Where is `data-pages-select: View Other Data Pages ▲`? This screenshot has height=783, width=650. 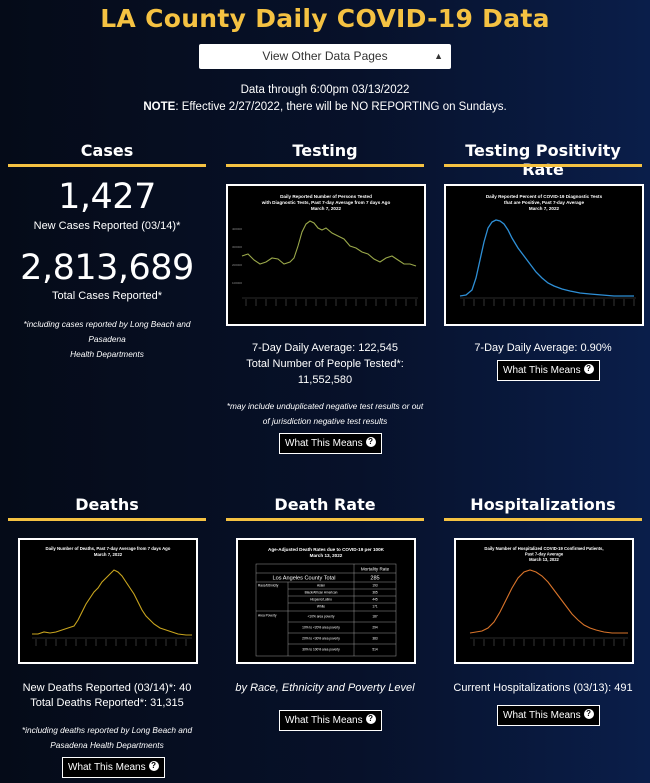
data-pages-select: View Other Data Pages ▲ is located at coordinates (325, 56).